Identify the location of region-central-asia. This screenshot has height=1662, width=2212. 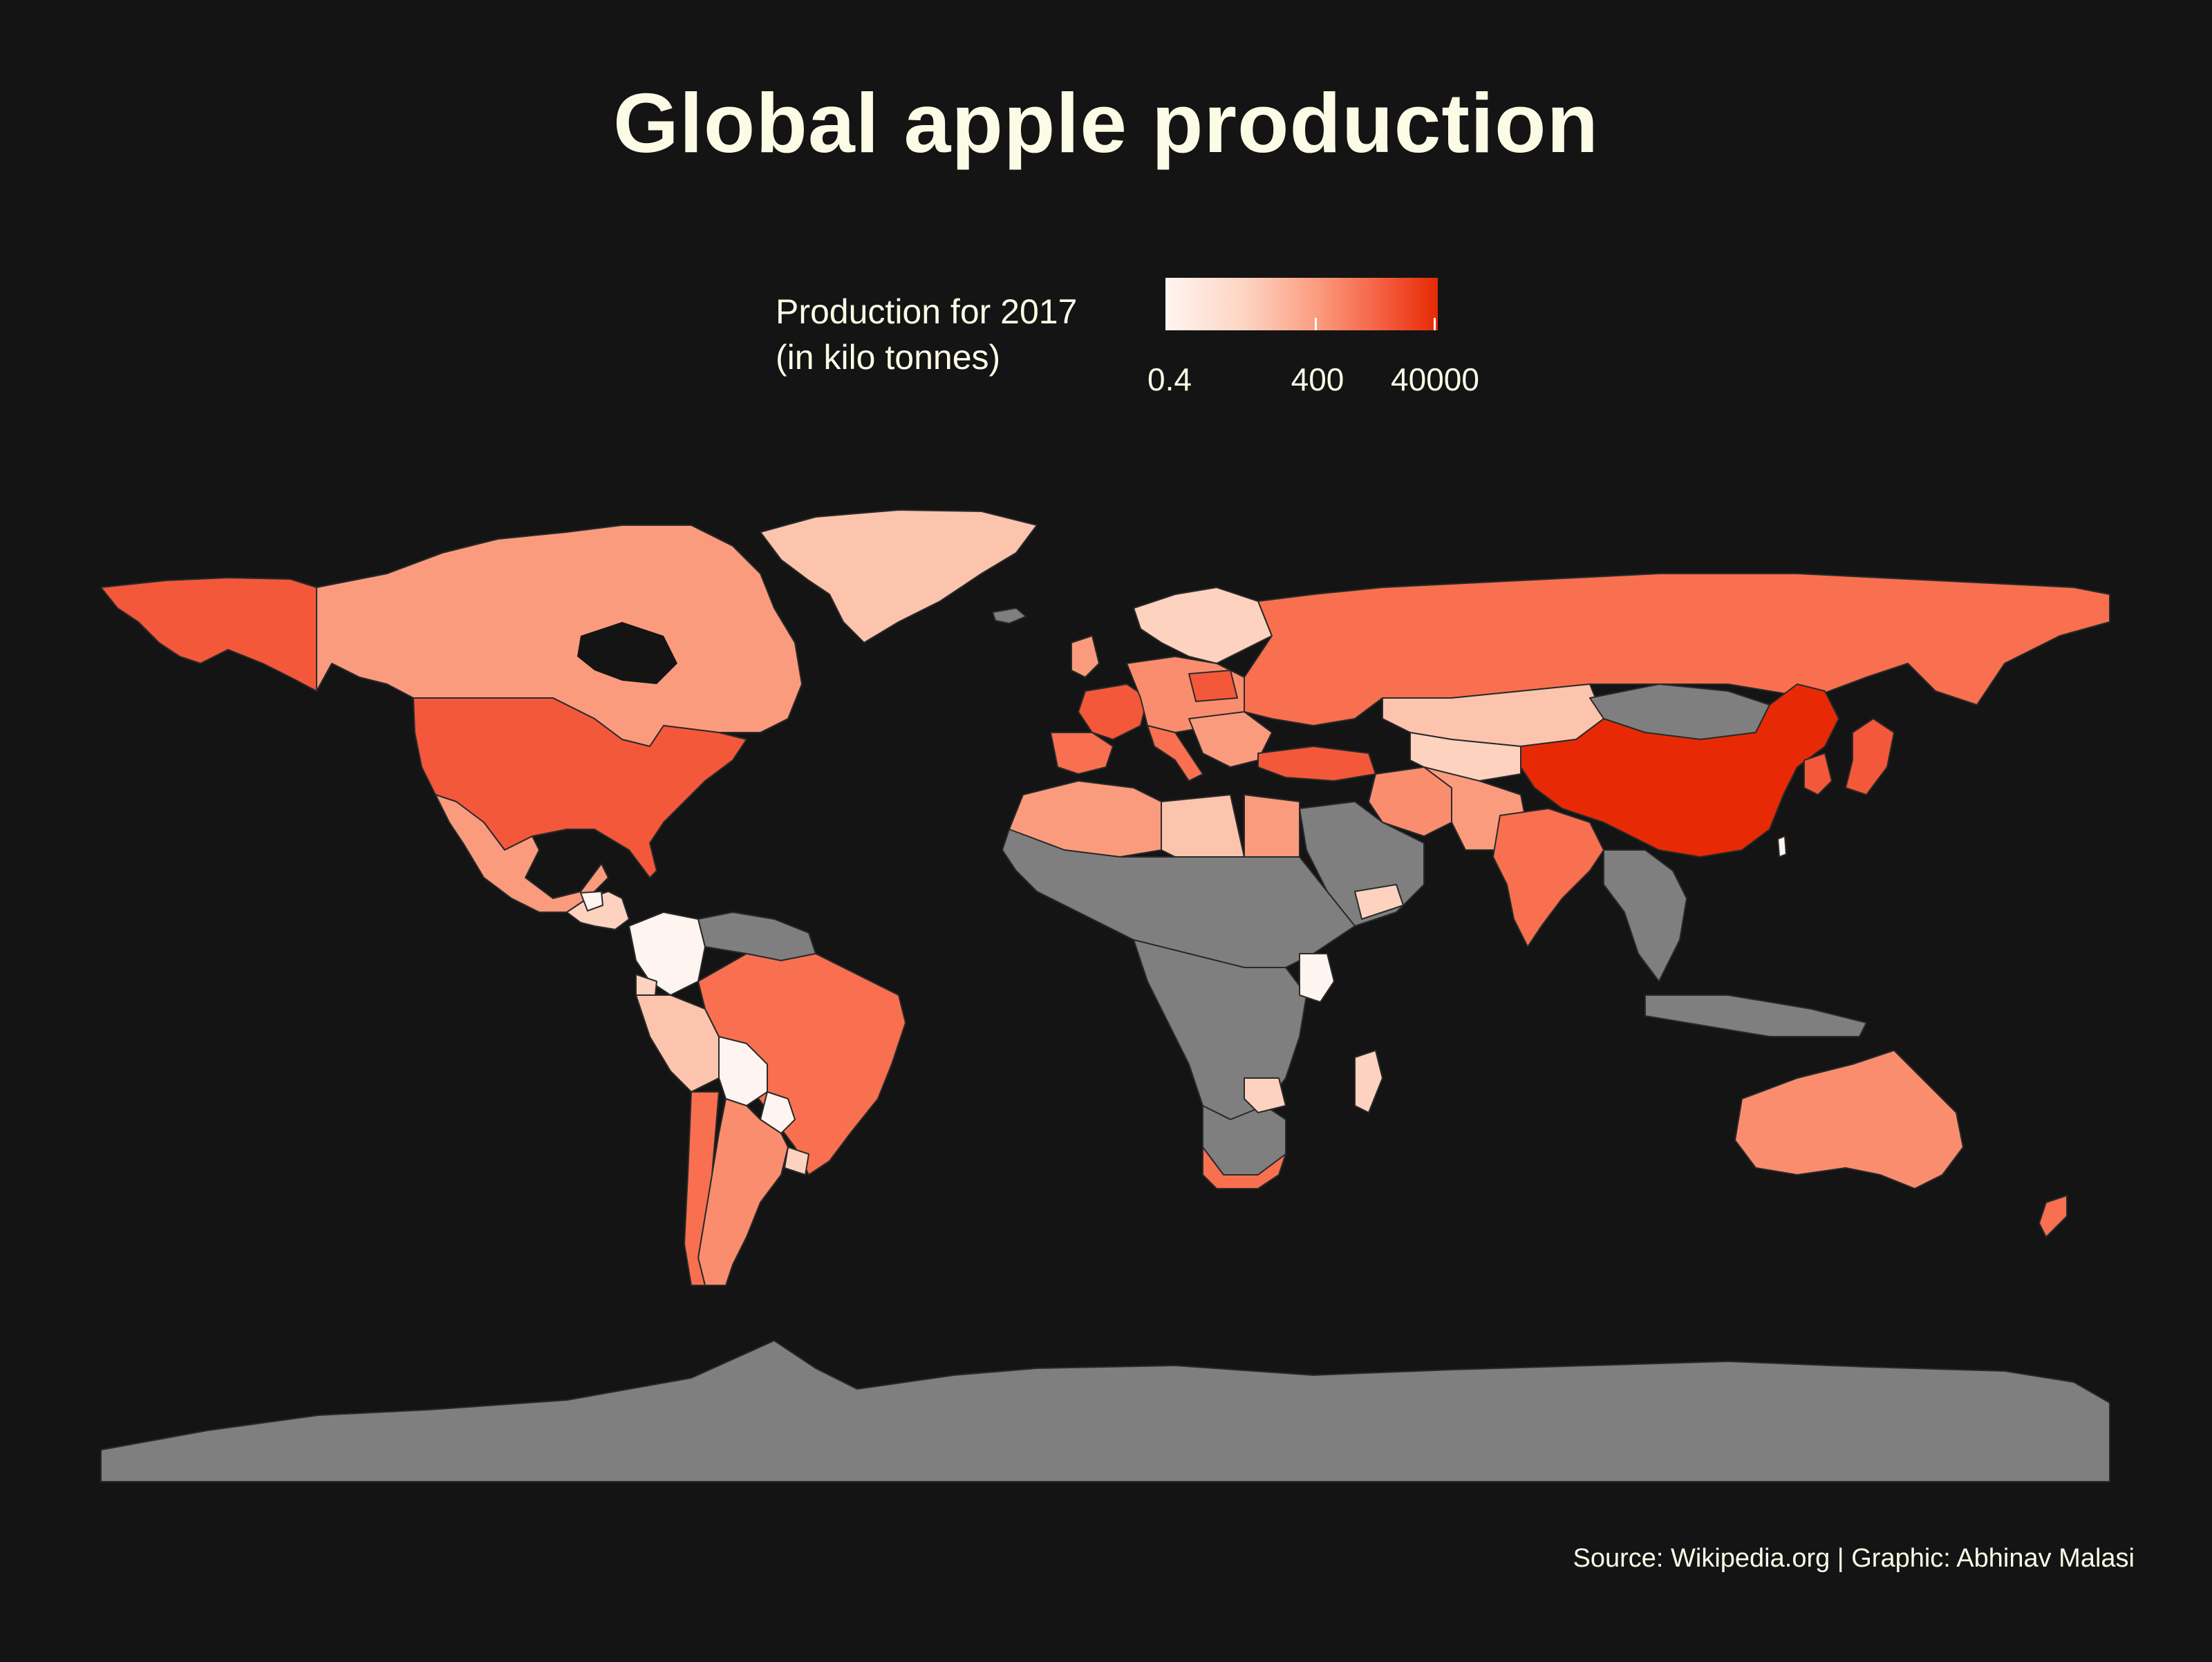
(1465, 757).